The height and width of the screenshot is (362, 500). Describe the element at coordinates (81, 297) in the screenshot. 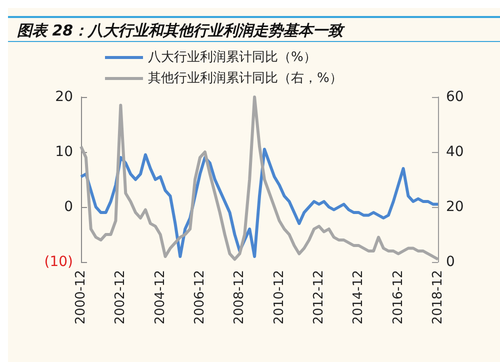

I see `x-tick-label: 2000-12` at that location.